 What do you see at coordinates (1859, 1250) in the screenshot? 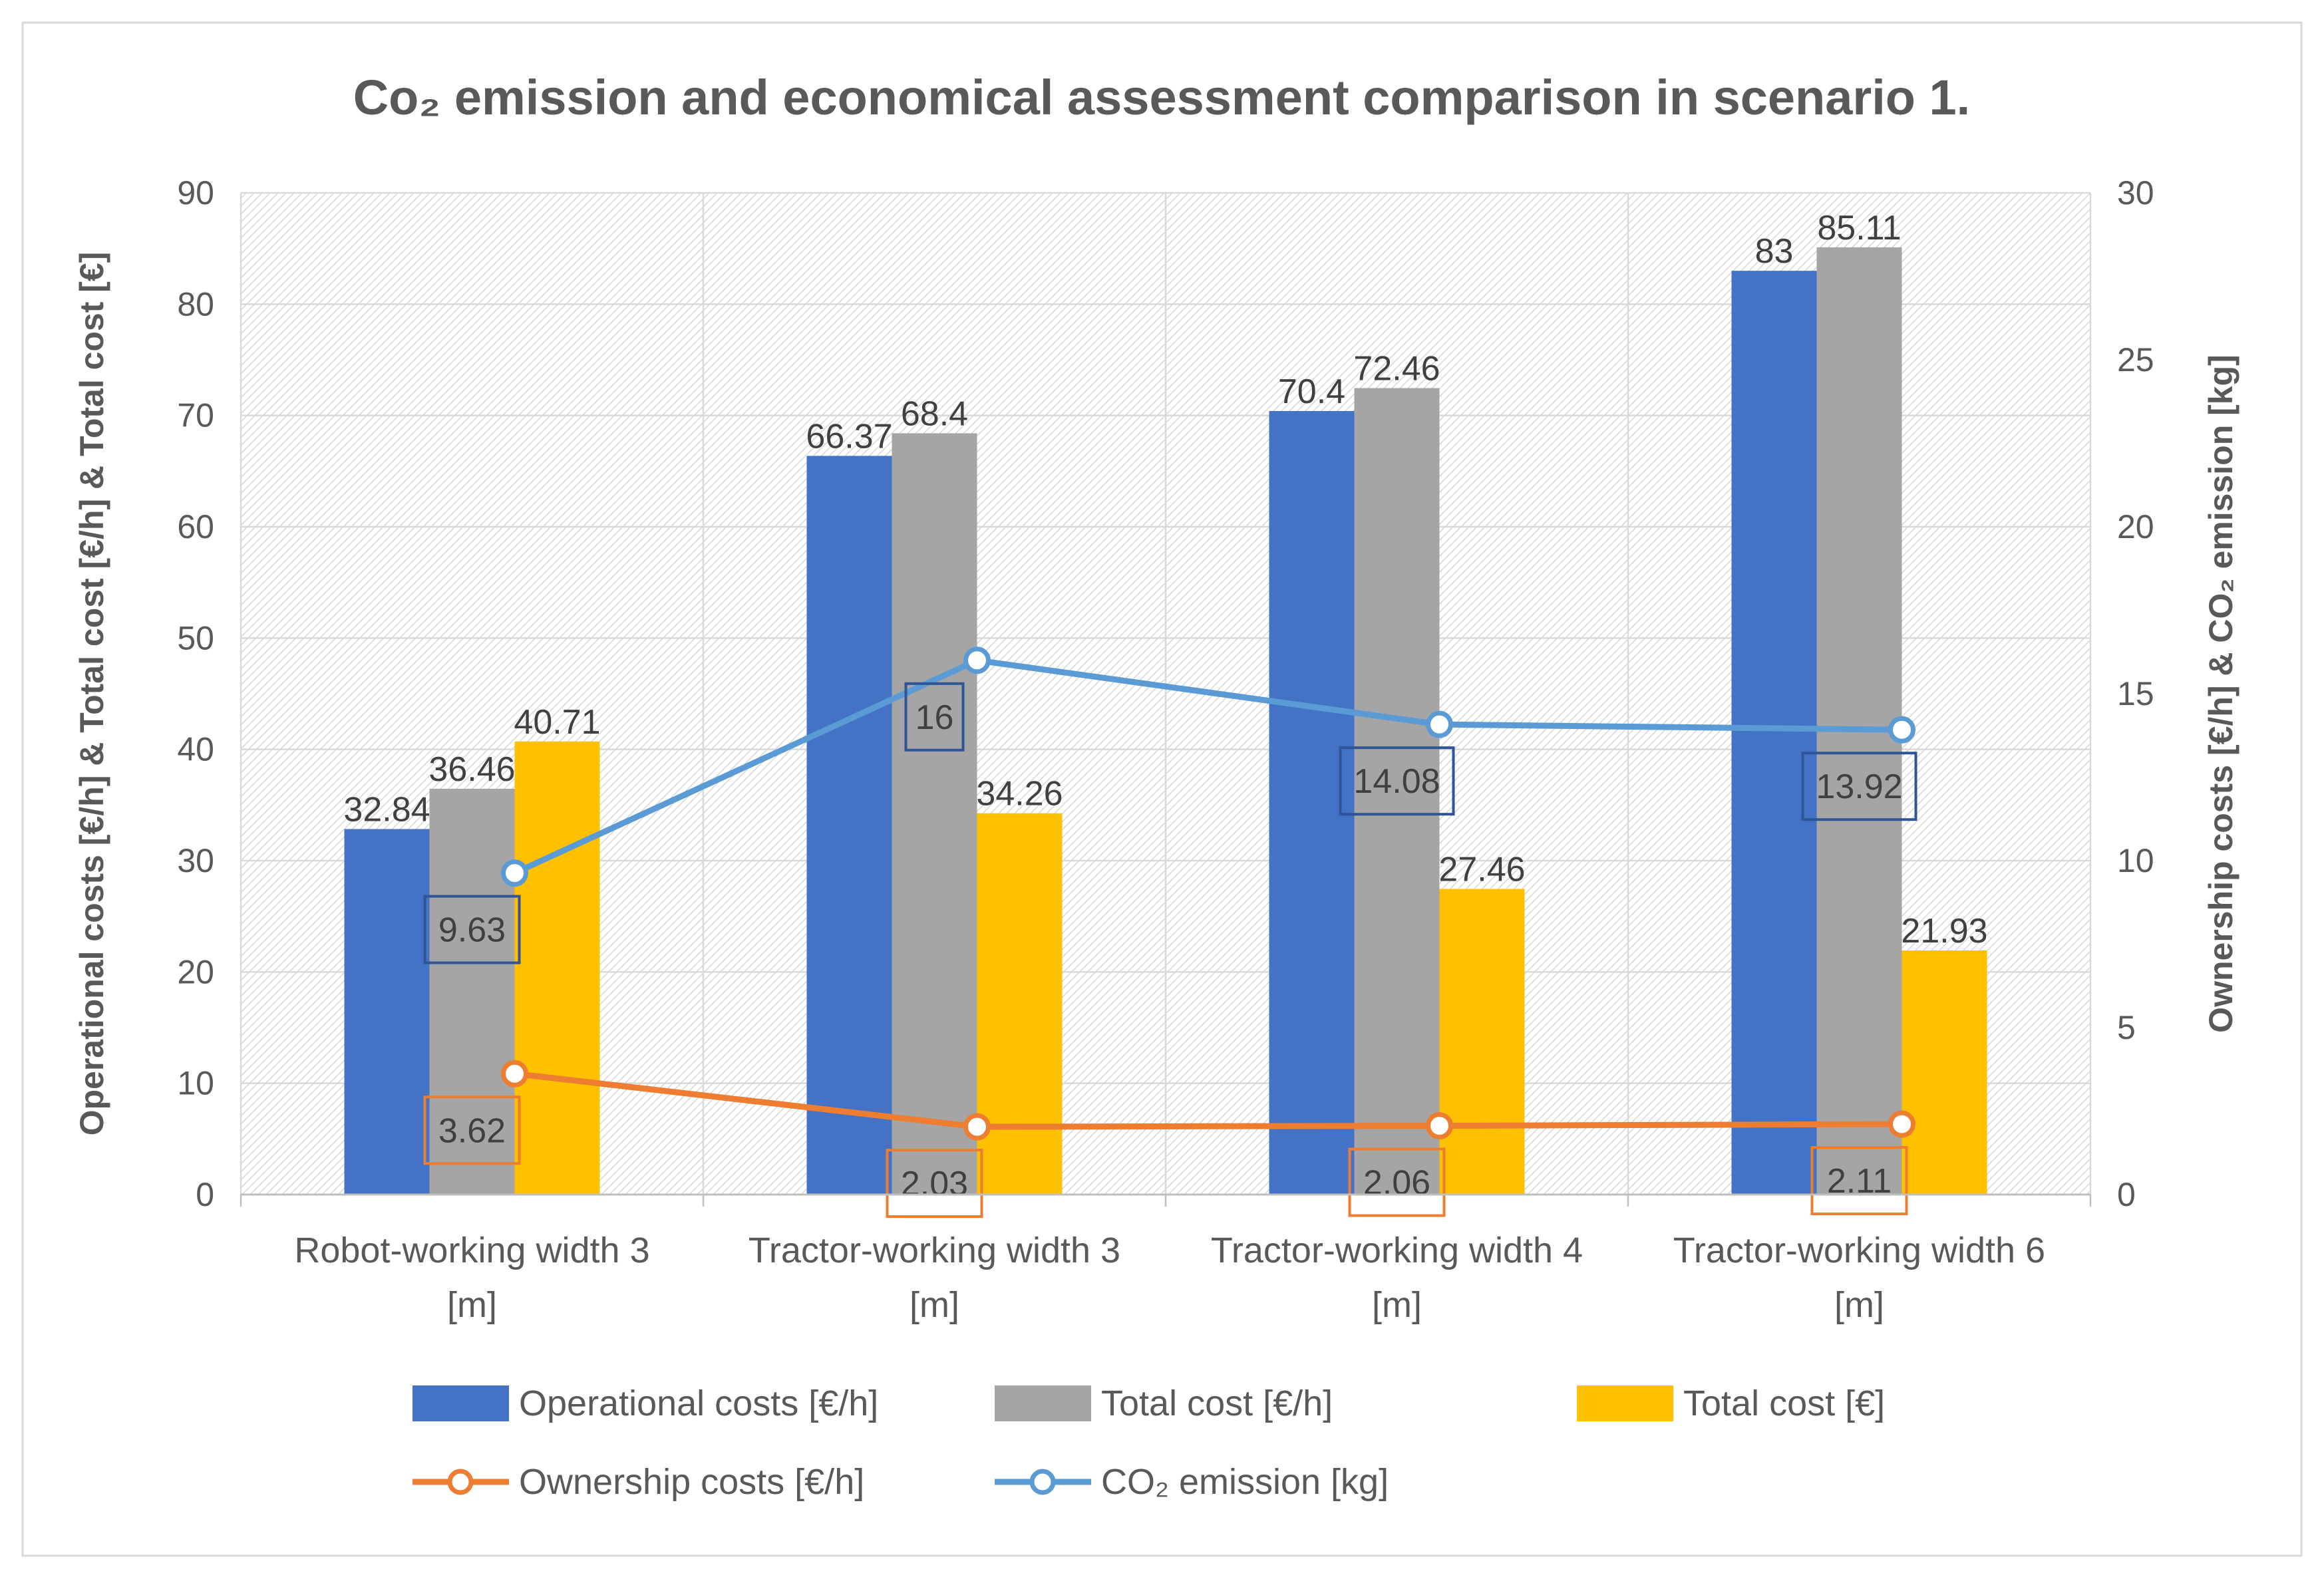
I see `x-category-label: Tractor-working width 6` at bounding box center [1859, 1250].